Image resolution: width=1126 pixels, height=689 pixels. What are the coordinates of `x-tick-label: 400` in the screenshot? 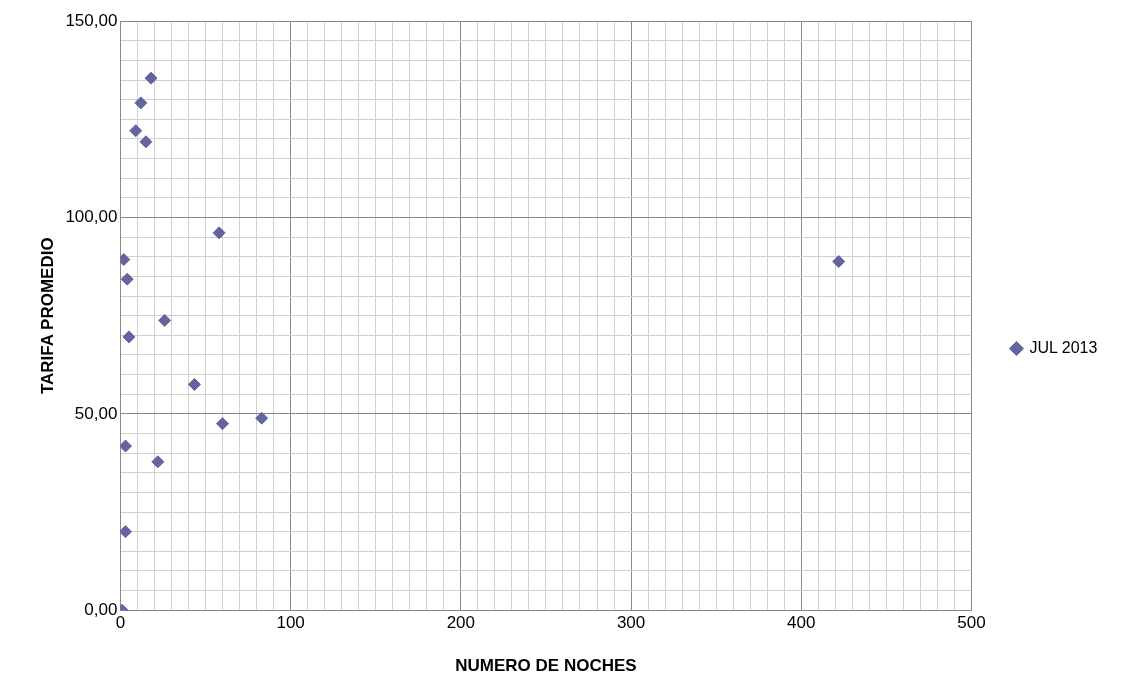 It's located at (801, 623).